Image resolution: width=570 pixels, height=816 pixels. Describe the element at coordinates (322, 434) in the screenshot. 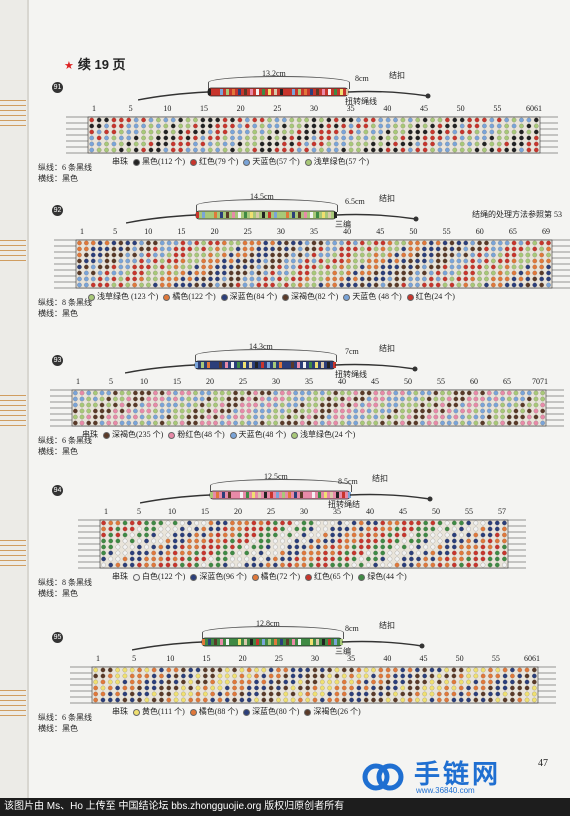

I see `legend-item: 浅草绿色(24 个)` at that location.